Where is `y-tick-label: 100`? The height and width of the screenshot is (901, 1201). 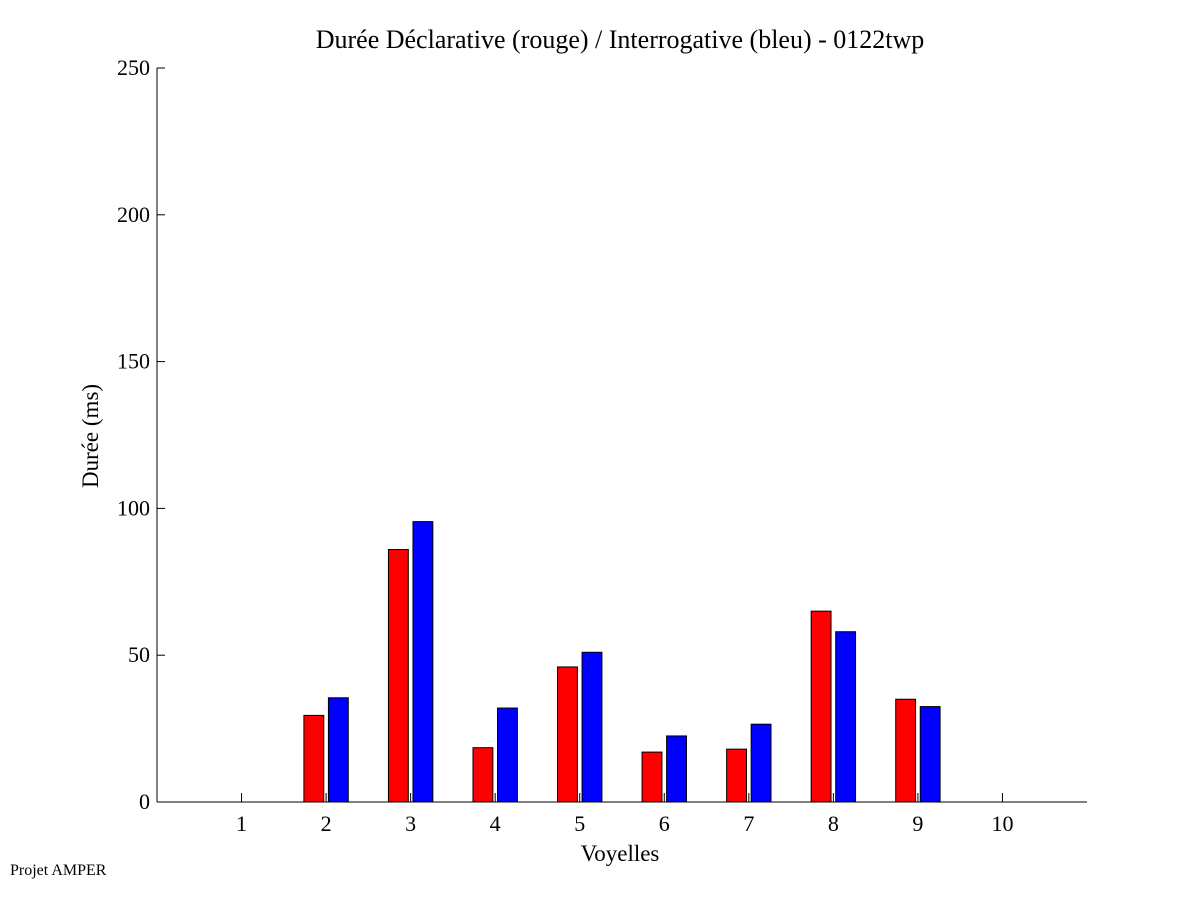 y-tick-label: 100 is located at coordinates (133, 507).